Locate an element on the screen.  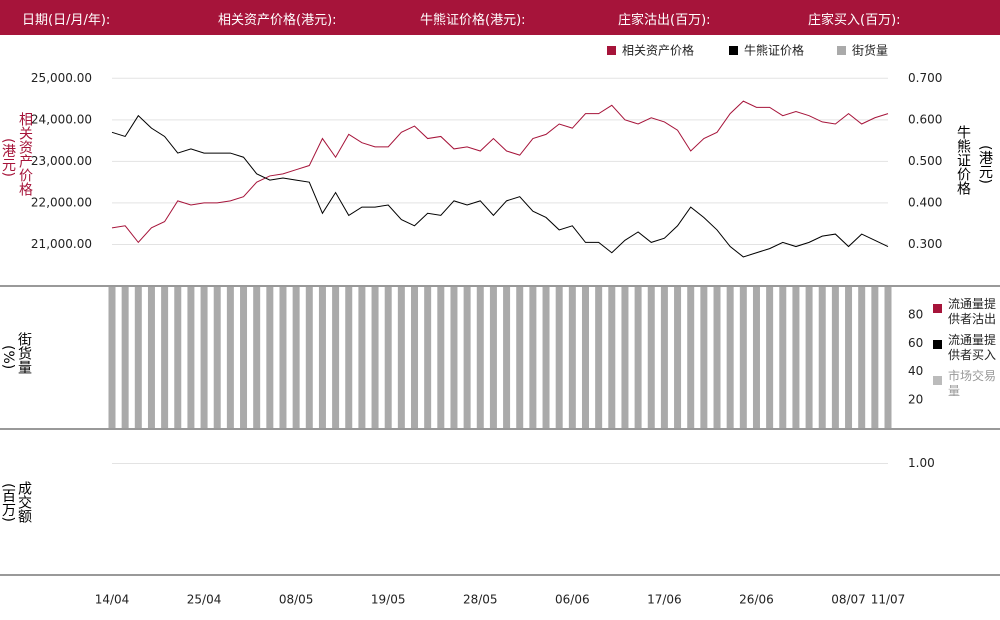
x-tick-label: 06/06 is located at coordinates (572, 600).